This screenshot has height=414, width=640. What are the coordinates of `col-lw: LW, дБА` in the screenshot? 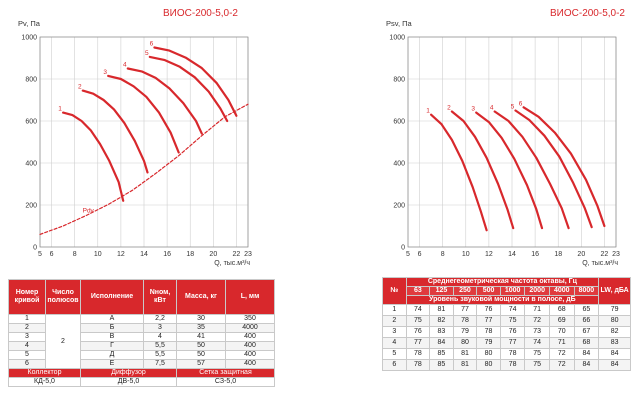 It's located at (614, 291).